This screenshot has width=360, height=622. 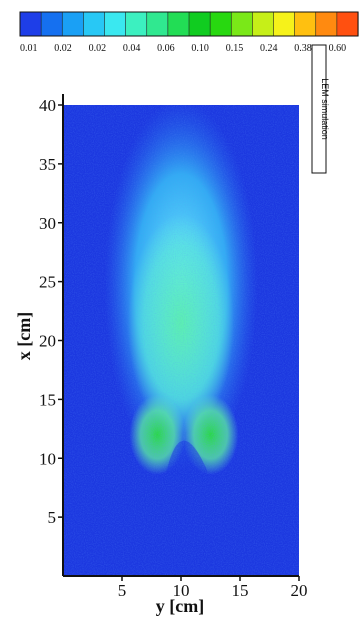 I want to click on colorbar-label: 0.01, so click(x=29, y=48).